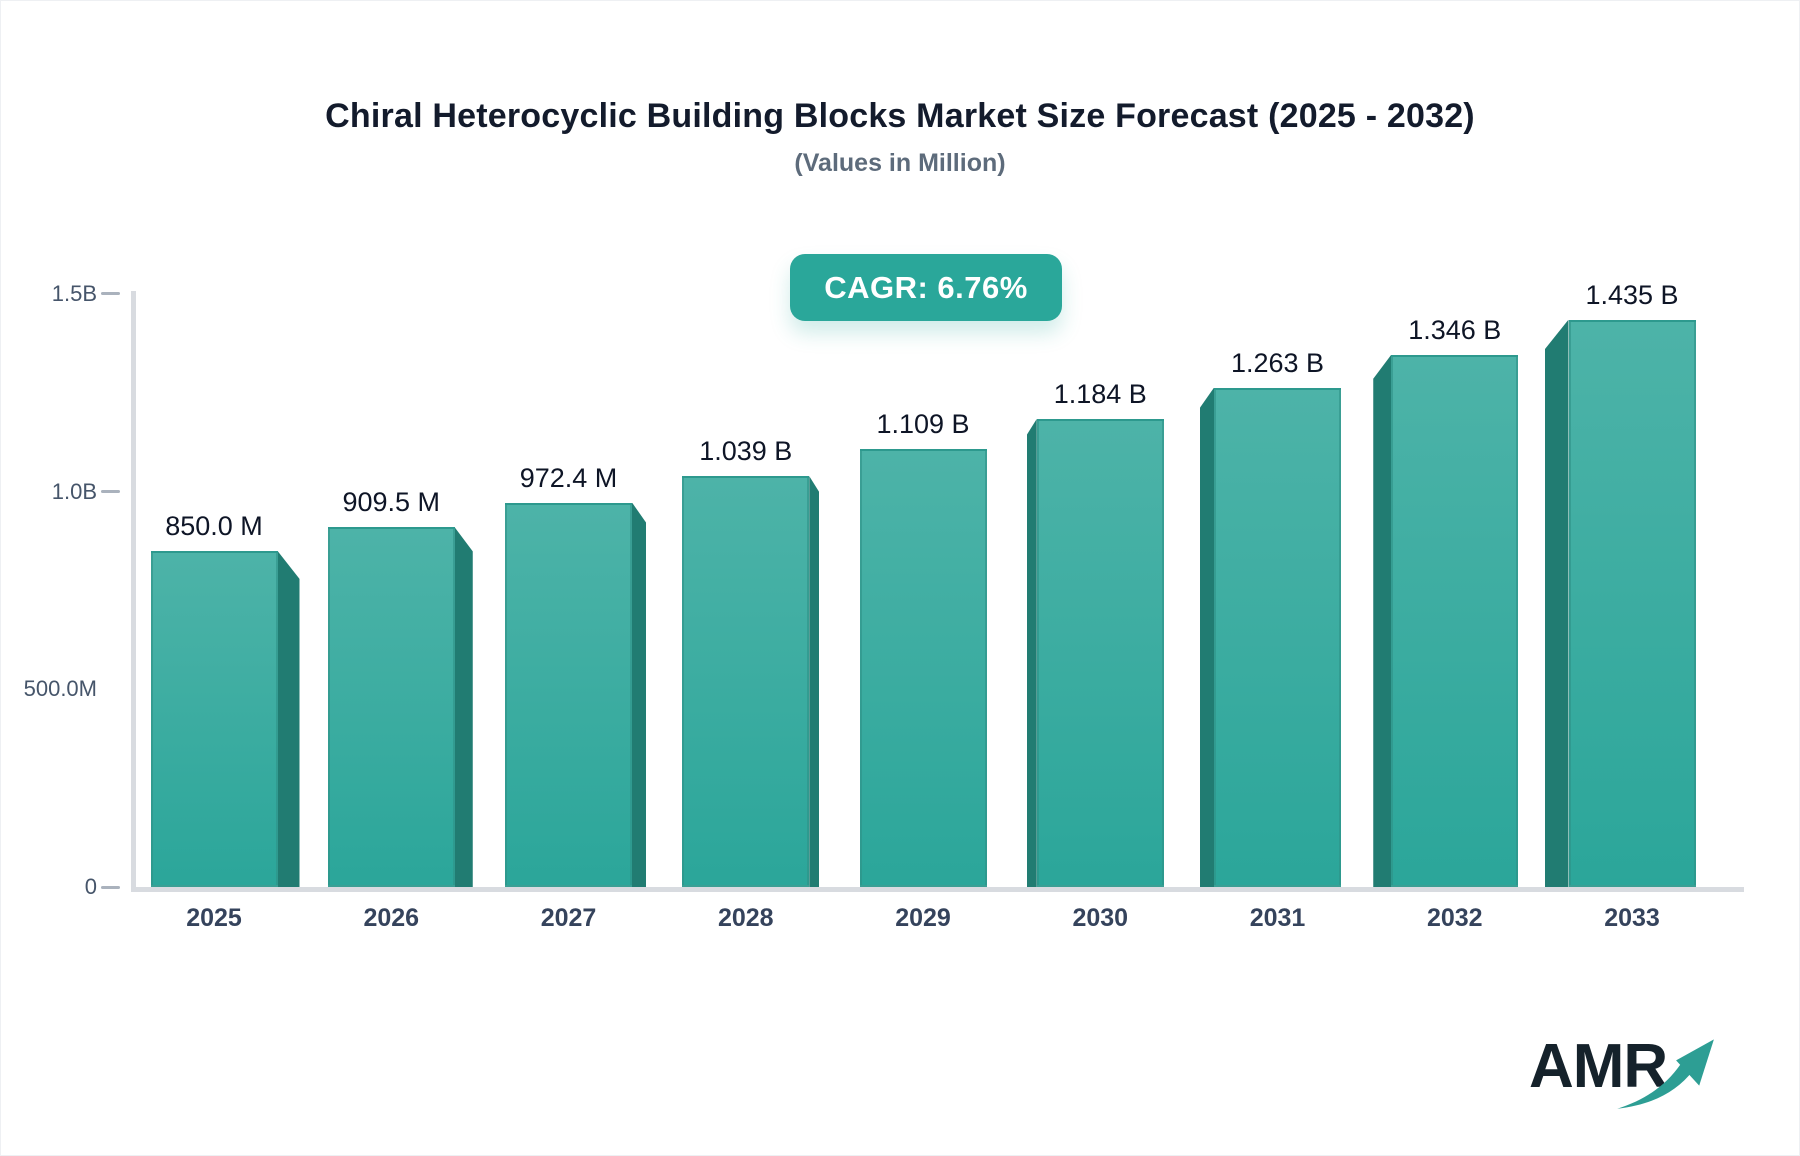 The image size is (1800, 1156). I want to click on bar-value-label: 1.435 B, so click(1632, 294).